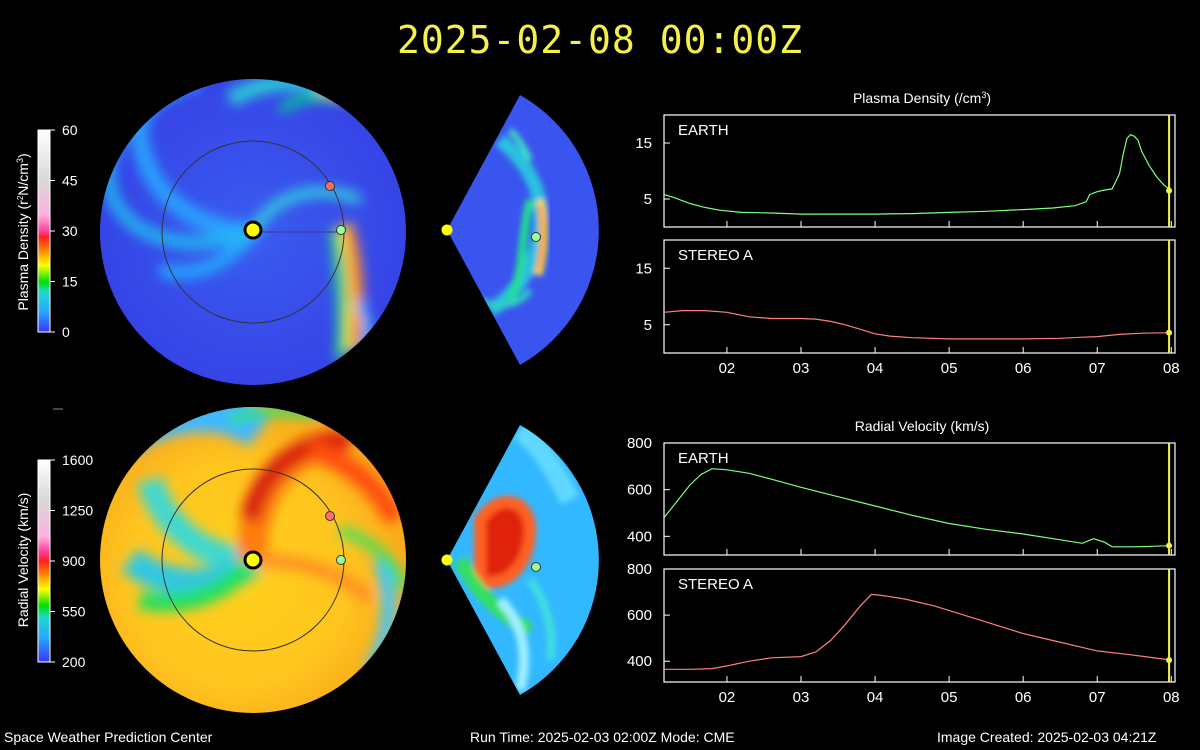 The width and height of the screenshot is (1200, 750). I want to click on density-earth-plot-frame, so click(919, 171).